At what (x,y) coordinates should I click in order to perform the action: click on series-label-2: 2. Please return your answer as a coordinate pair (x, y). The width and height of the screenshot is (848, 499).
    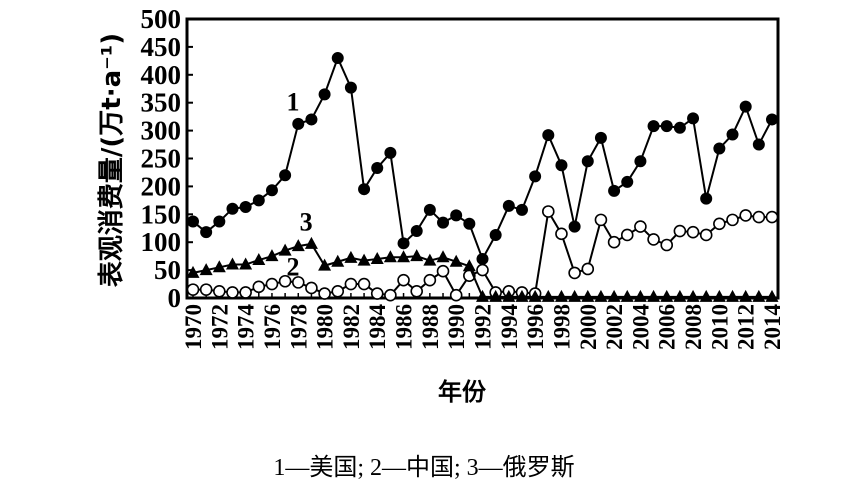
    Looking at the image, I should click on (293, 266).